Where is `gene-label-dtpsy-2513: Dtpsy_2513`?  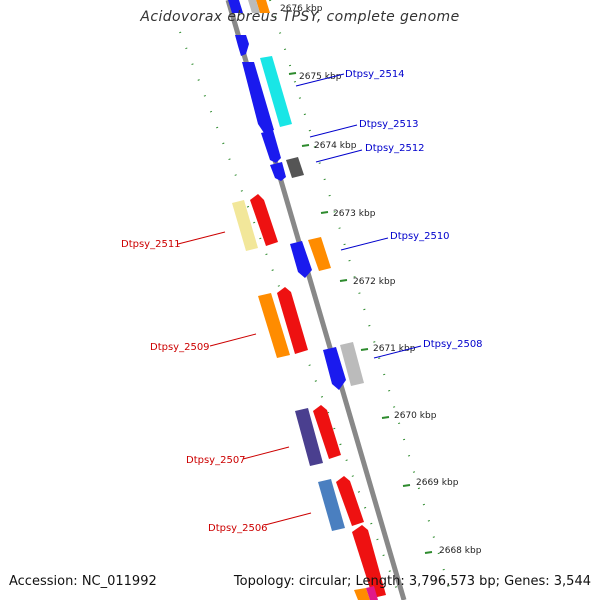 gene-label-dtpsy-2513: Dtpsy_2513 is located at coordinates (389, 124).